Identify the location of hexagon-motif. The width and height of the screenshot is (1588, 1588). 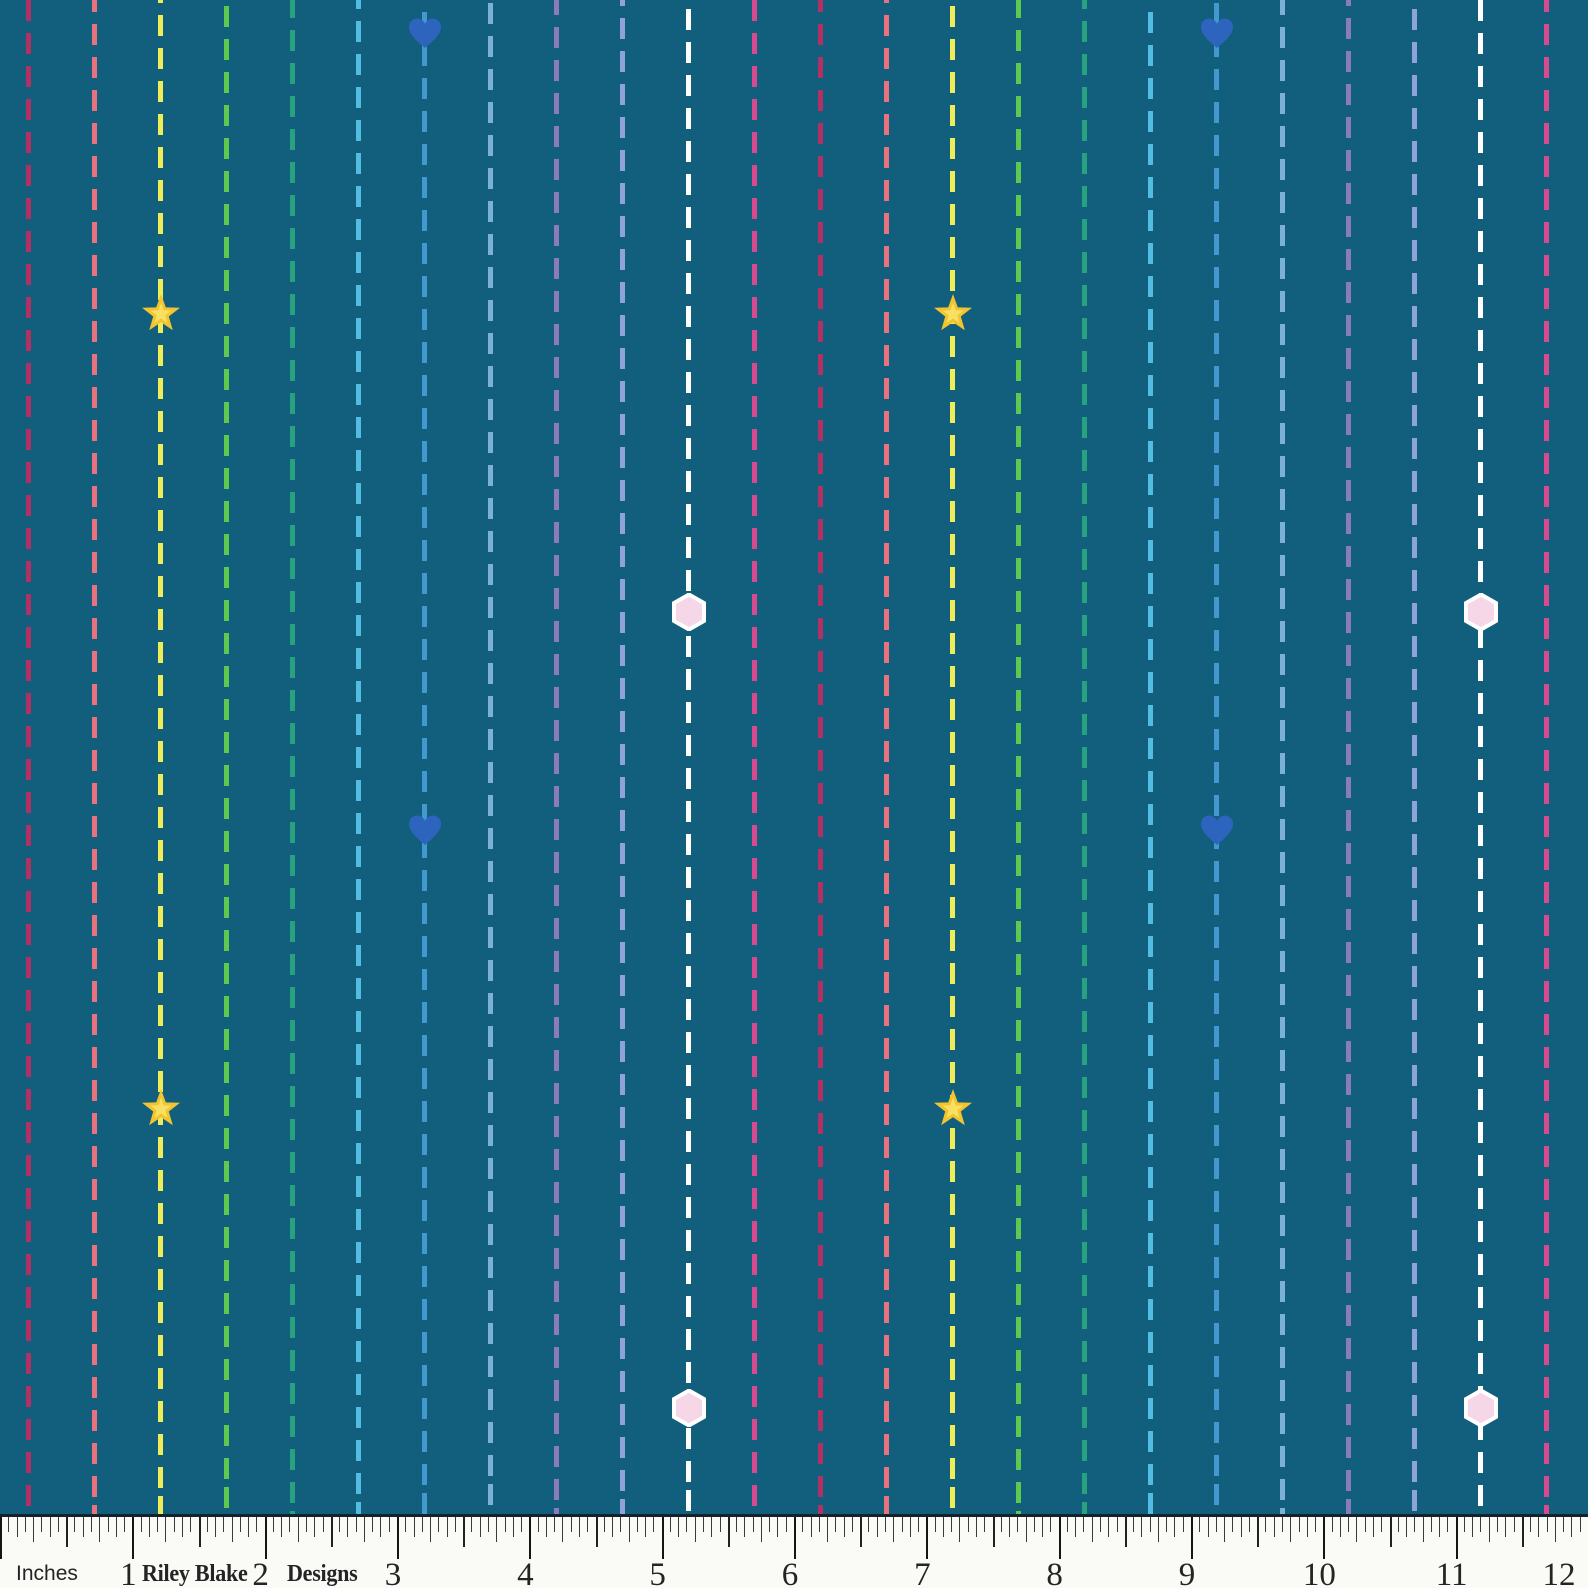
(688, 612).